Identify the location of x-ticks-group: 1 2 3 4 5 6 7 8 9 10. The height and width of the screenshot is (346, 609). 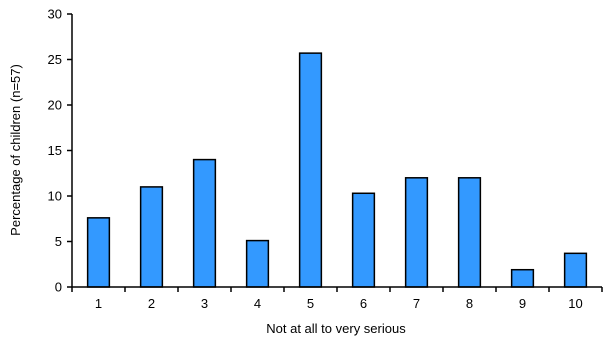
(337, 299).